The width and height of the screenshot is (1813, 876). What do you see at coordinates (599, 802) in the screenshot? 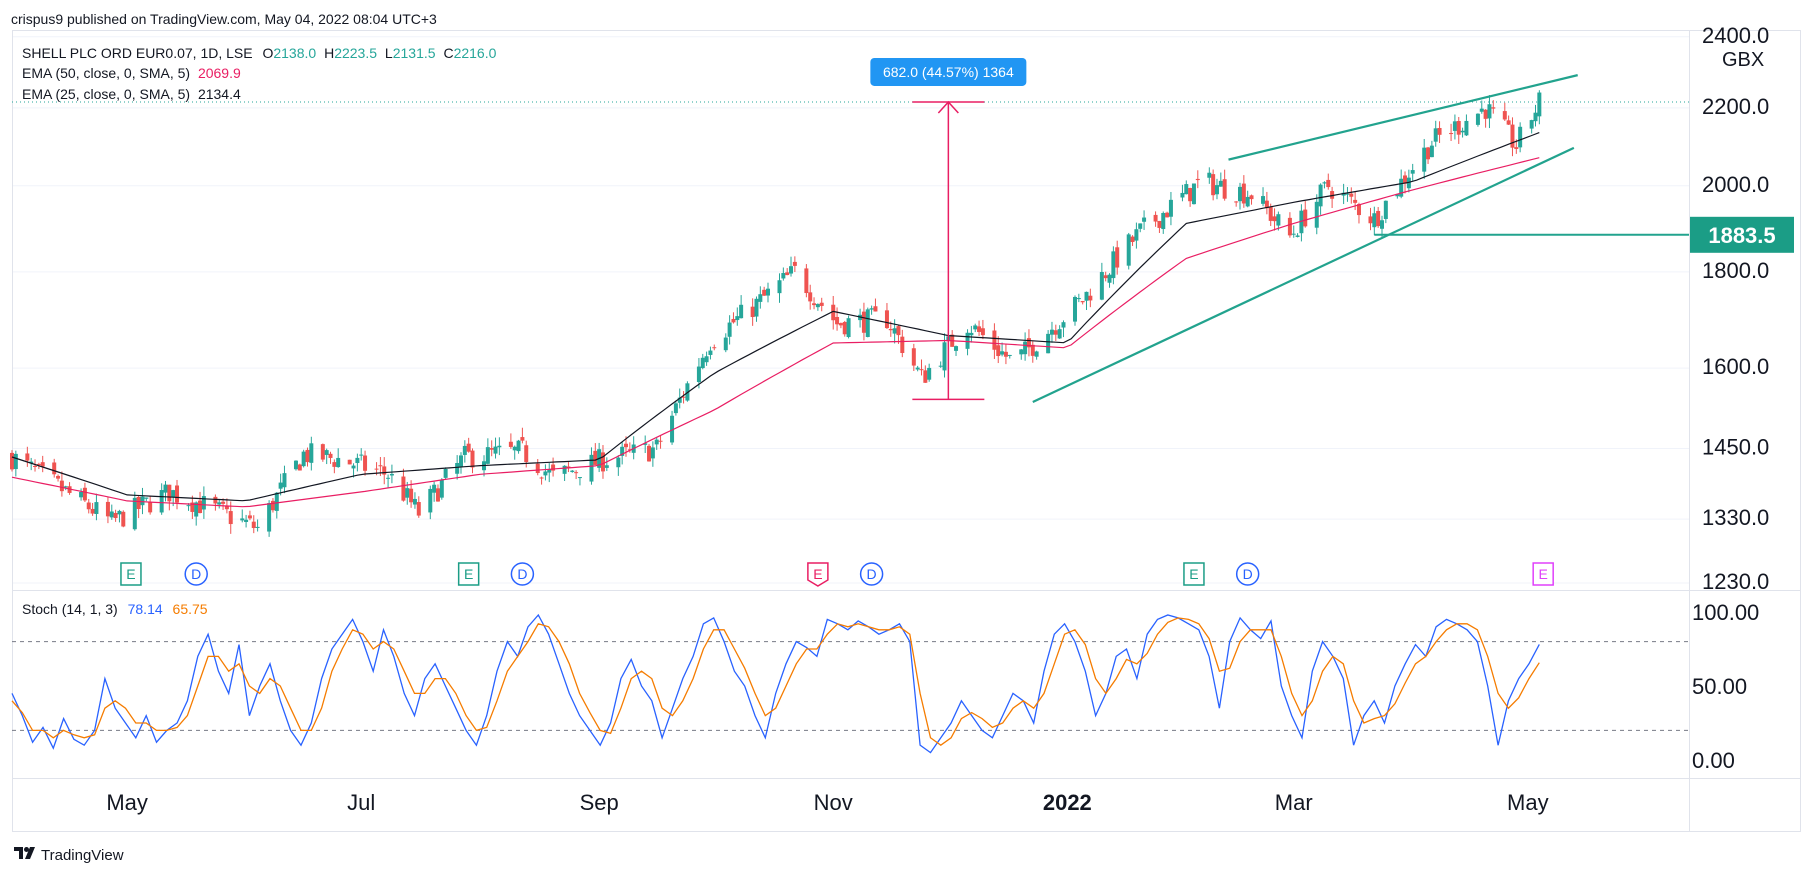
I see `time-tick-label: Sep` at bounding box center [599, 802].